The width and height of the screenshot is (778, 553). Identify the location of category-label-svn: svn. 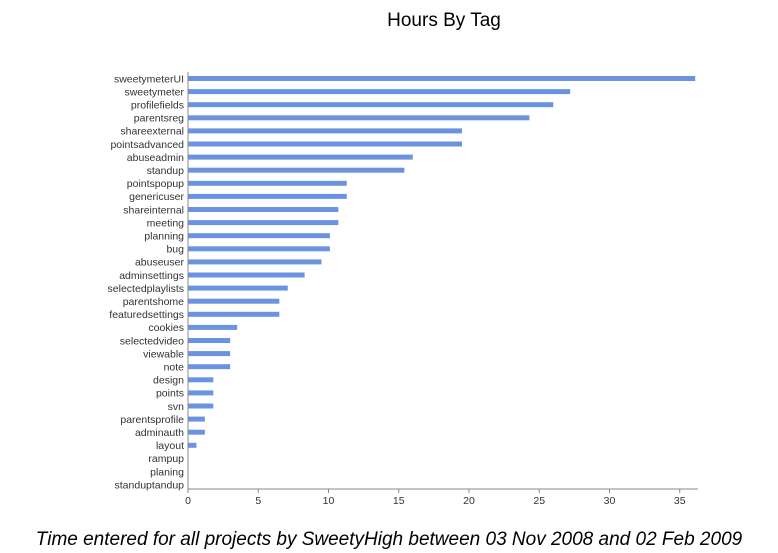
(176, 407).